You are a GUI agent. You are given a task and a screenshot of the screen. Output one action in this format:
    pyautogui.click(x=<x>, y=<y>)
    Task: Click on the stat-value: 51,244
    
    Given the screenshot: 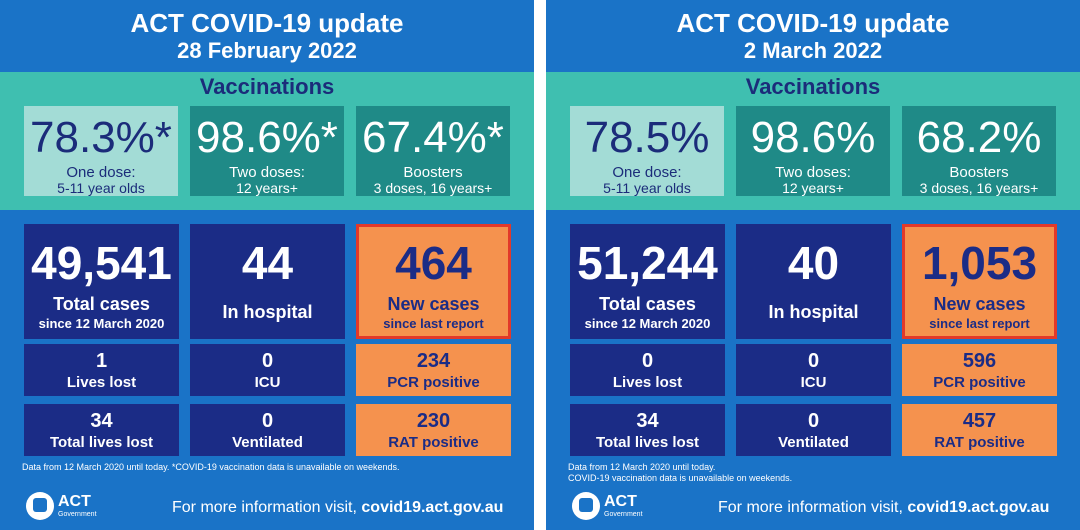 What is the action you would take?
    pyautogui.click(x=647, y=263)
    